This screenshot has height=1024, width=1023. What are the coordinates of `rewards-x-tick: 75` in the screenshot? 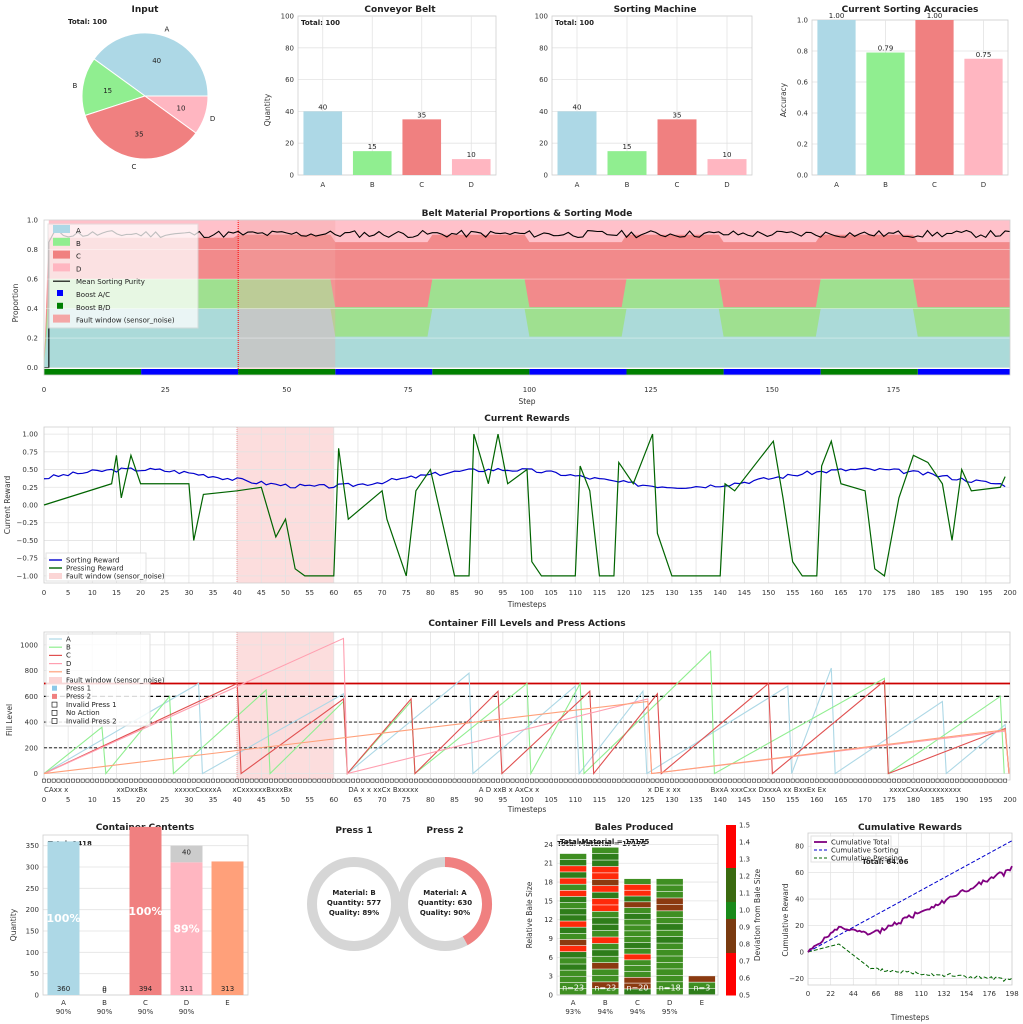 It's located at (406, 593).